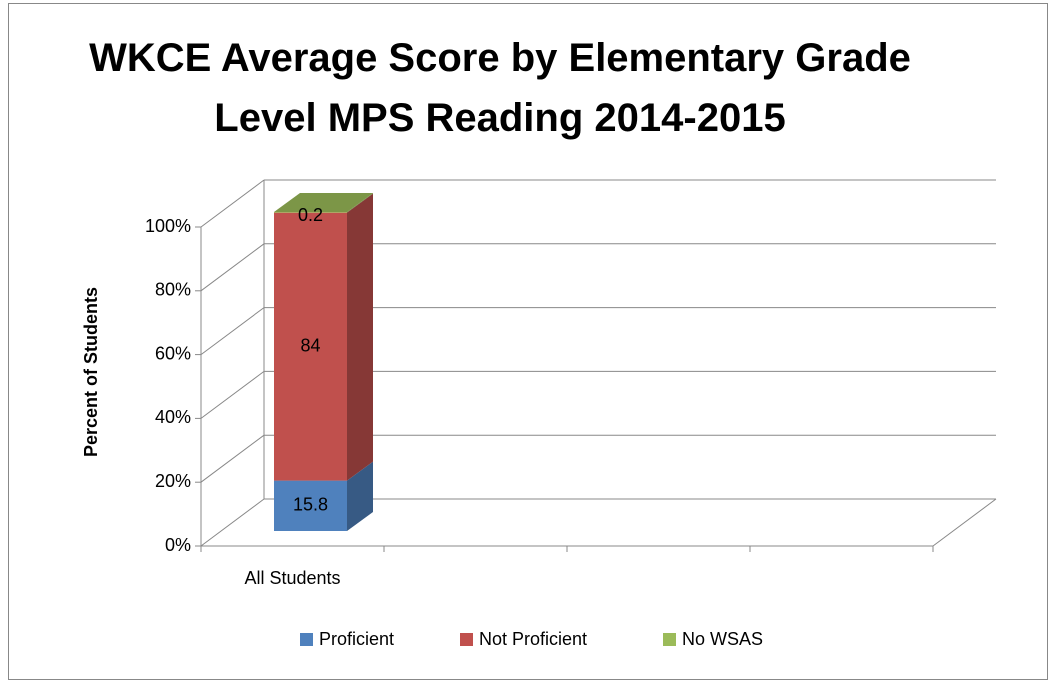  What do you see at coordinates (533, 639) in the screenshot?
I see `legend-label: Not Proficient` at bounding box center [533, 639].